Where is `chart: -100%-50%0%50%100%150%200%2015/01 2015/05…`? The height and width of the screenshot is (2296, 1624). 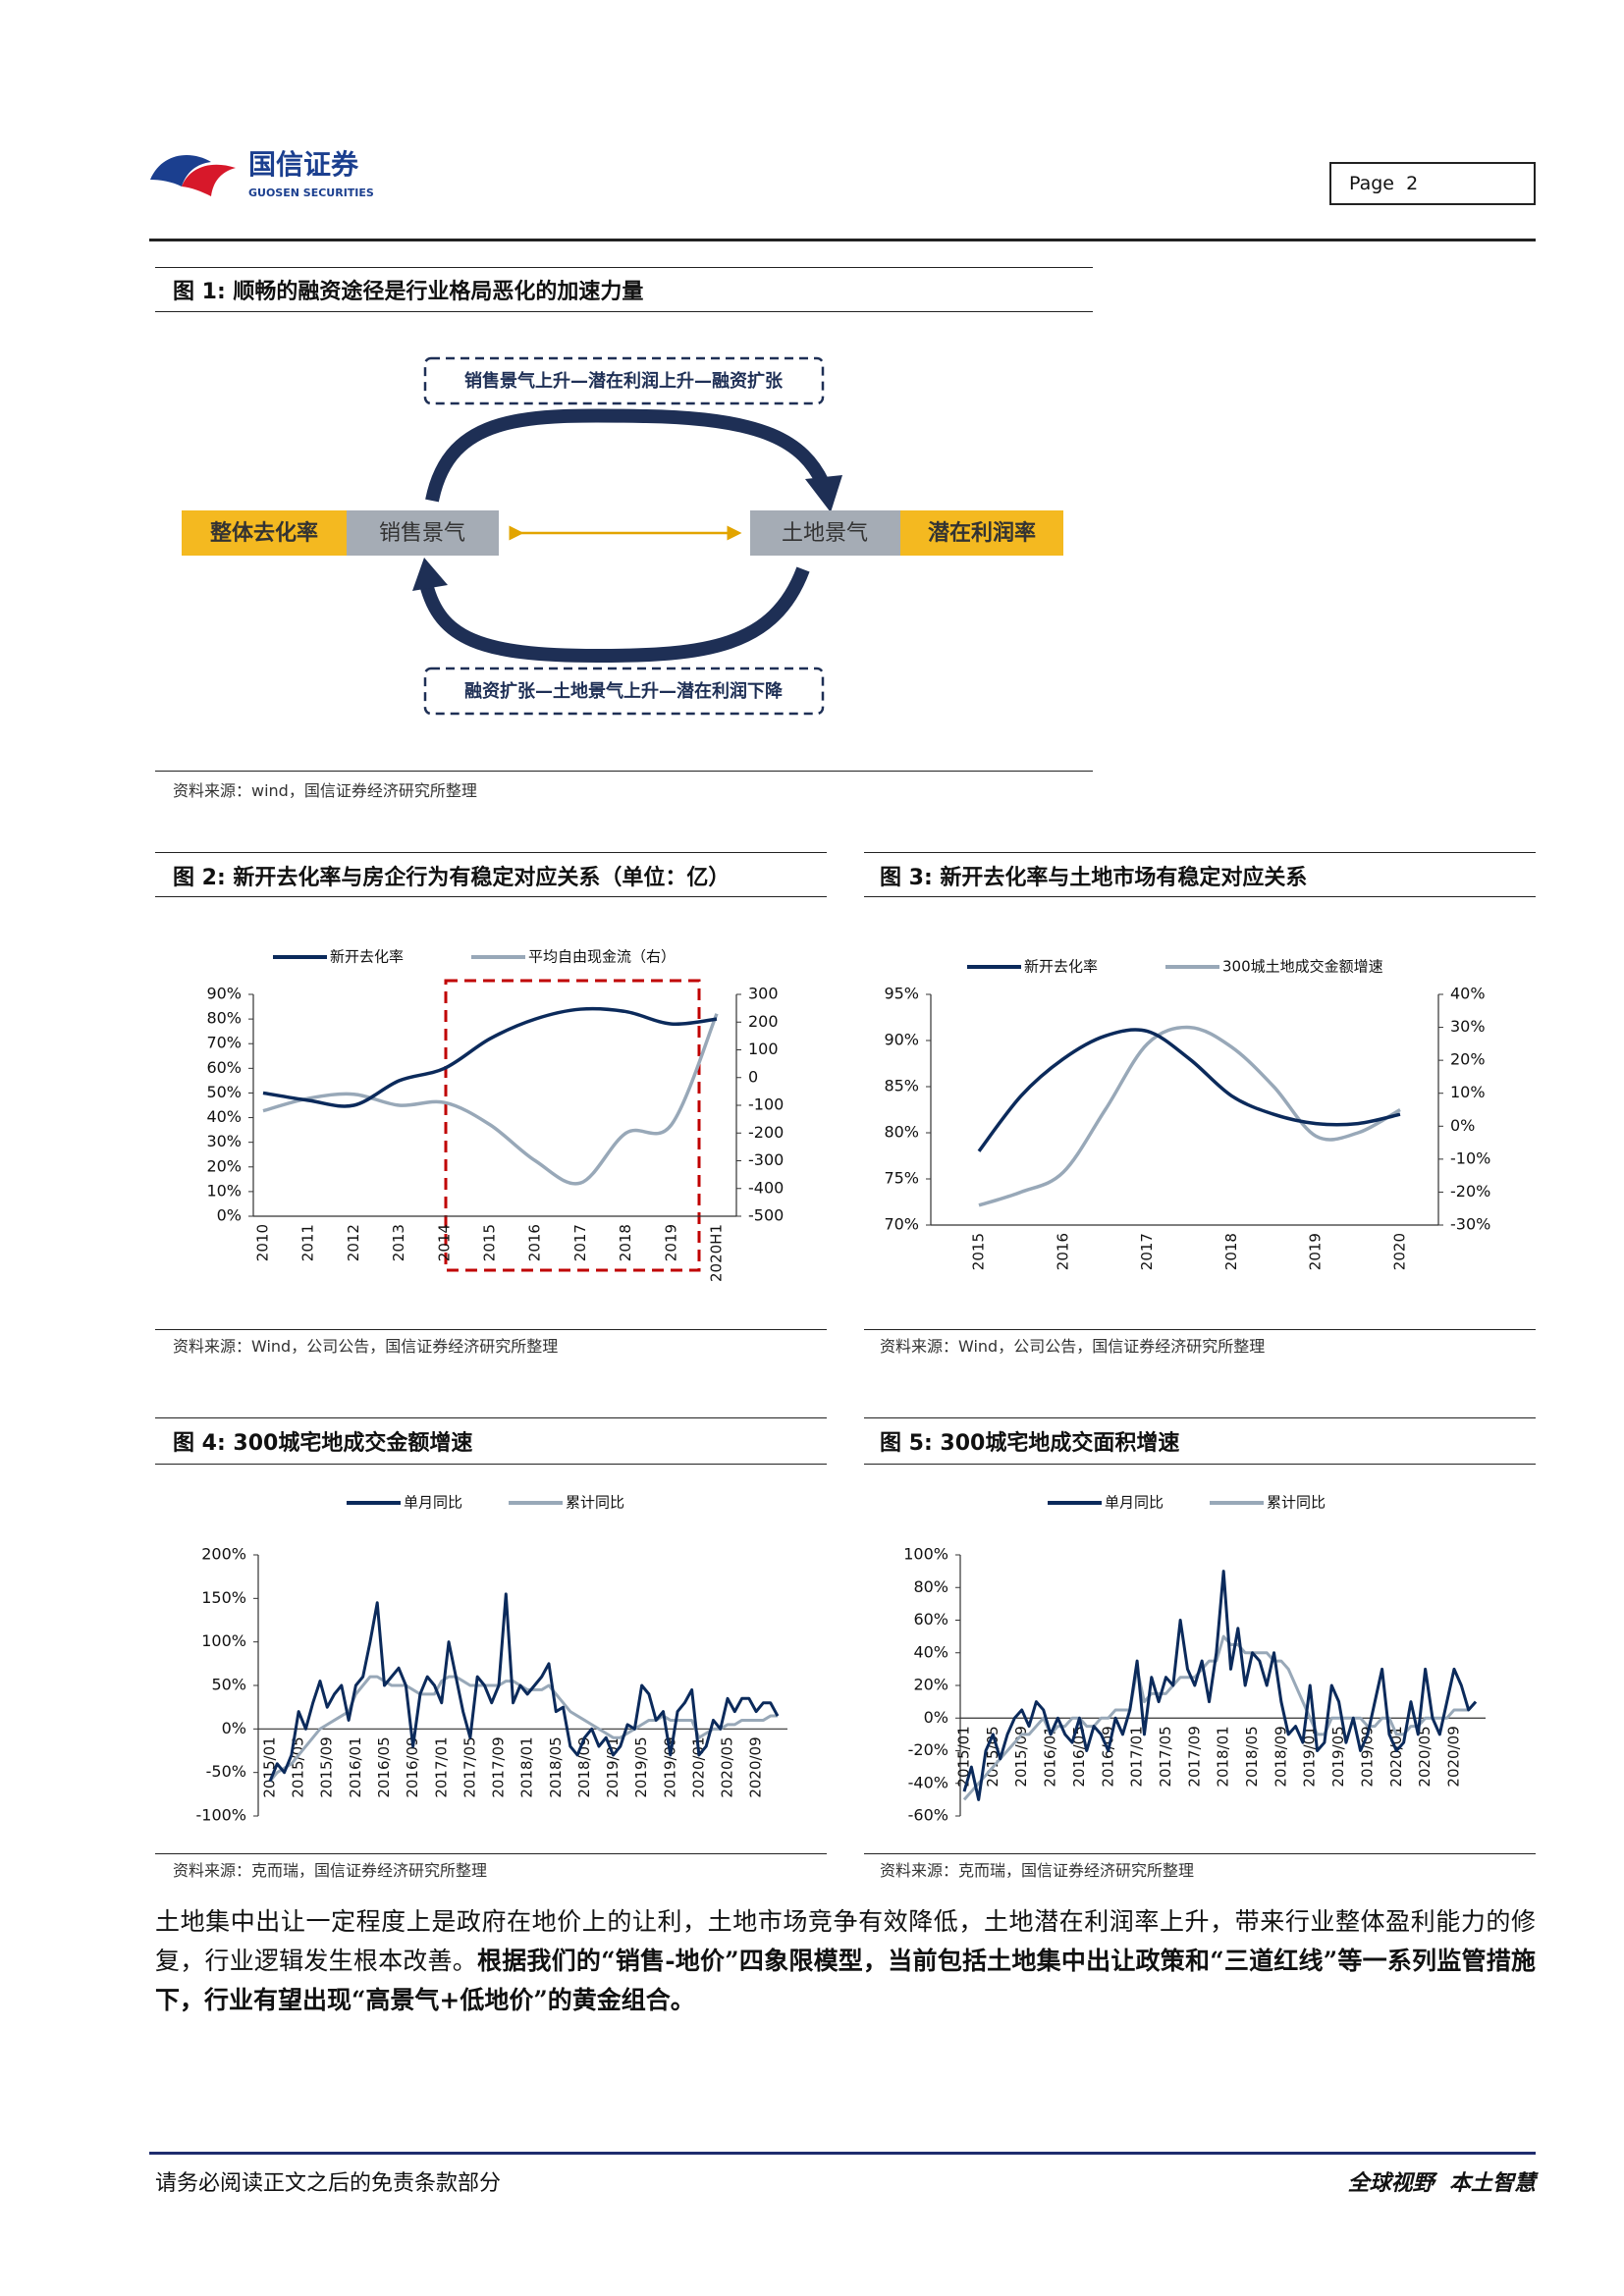 chart: -100%-50%0%50%100%150%200%2015/01 2015/05… is located at coordinates (491, 1659).